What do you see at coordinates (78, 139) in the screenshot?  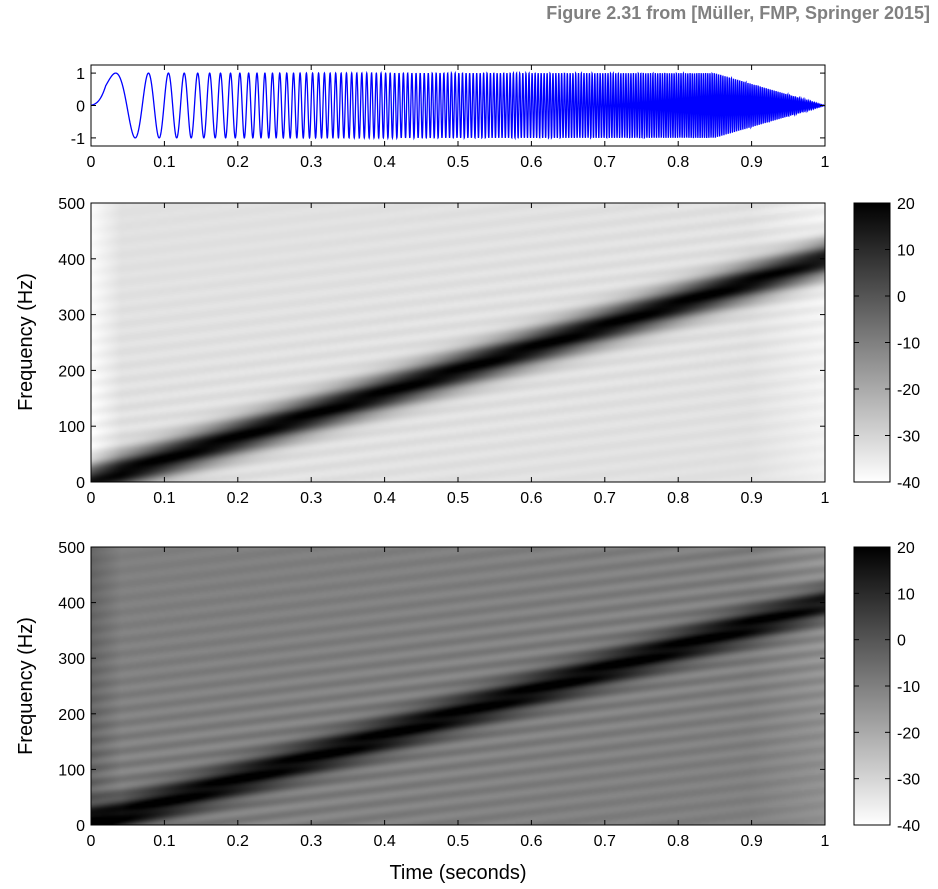 I see `y-tick-label: -1` at bounding box center [78, 139].